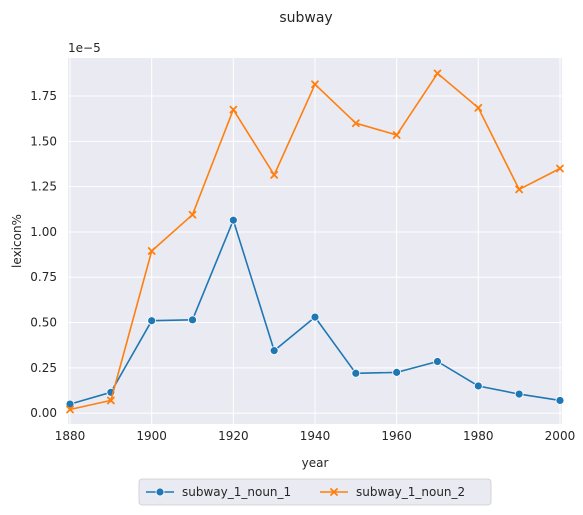  Describe the element at coordinates (478, 436) in the screenshot. I see `x-tick-label: 1980` at that location.